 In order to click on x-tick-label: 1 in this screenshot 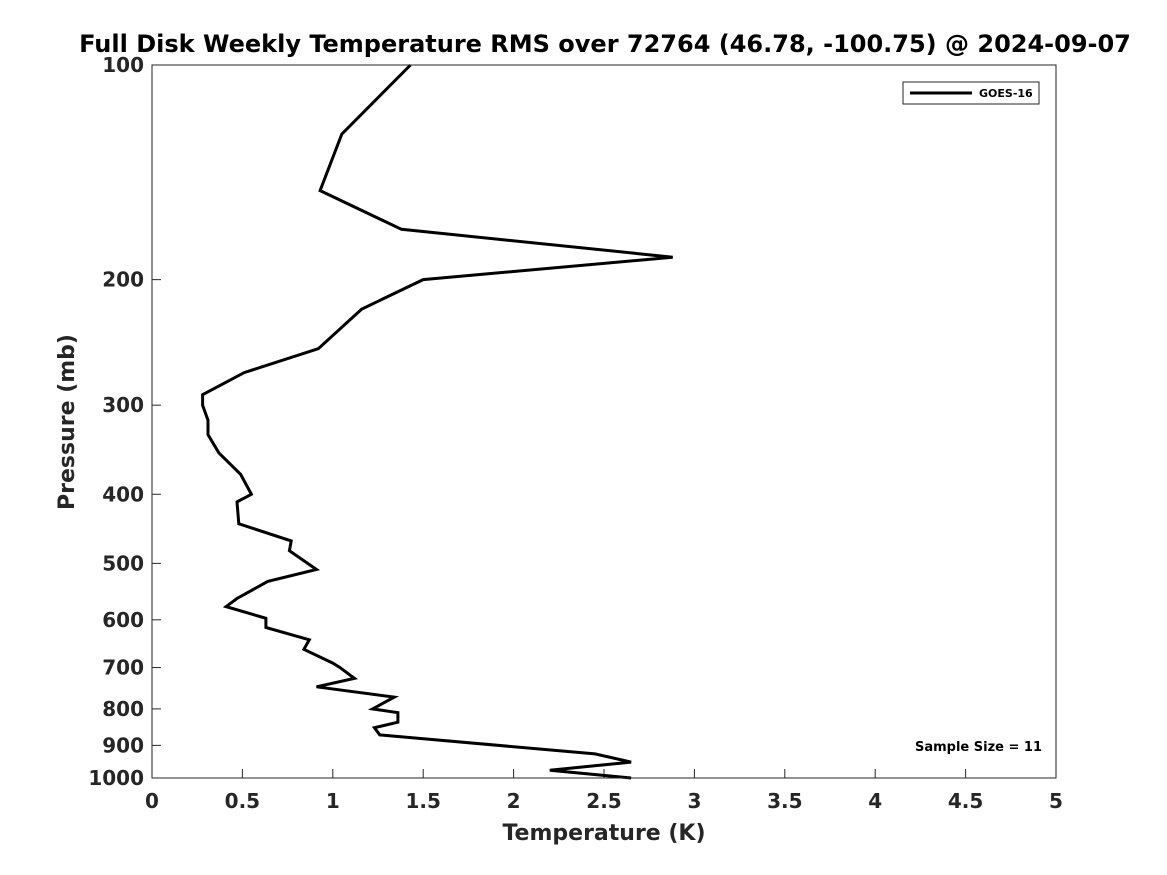, I will do `click(333, 801)`.